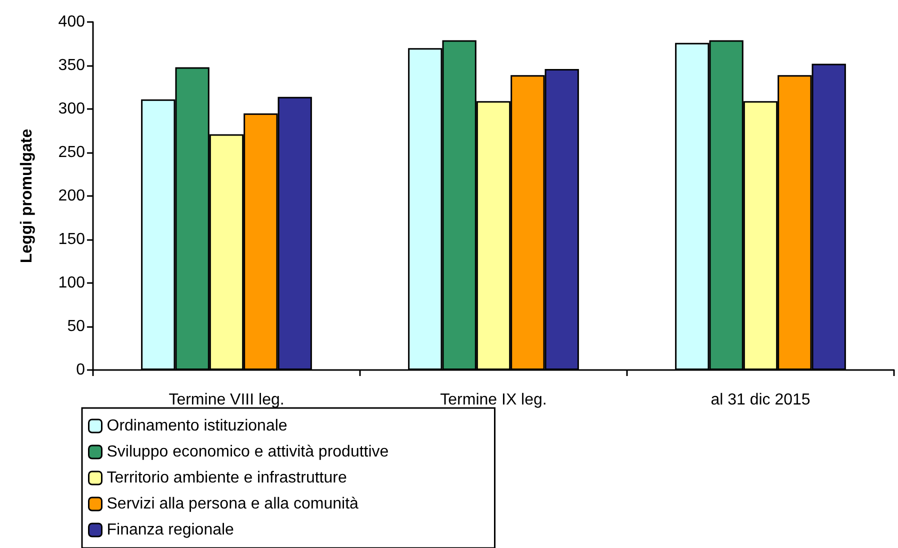  I want to click on legend-label: Finanza regionale, so click(170, 530).